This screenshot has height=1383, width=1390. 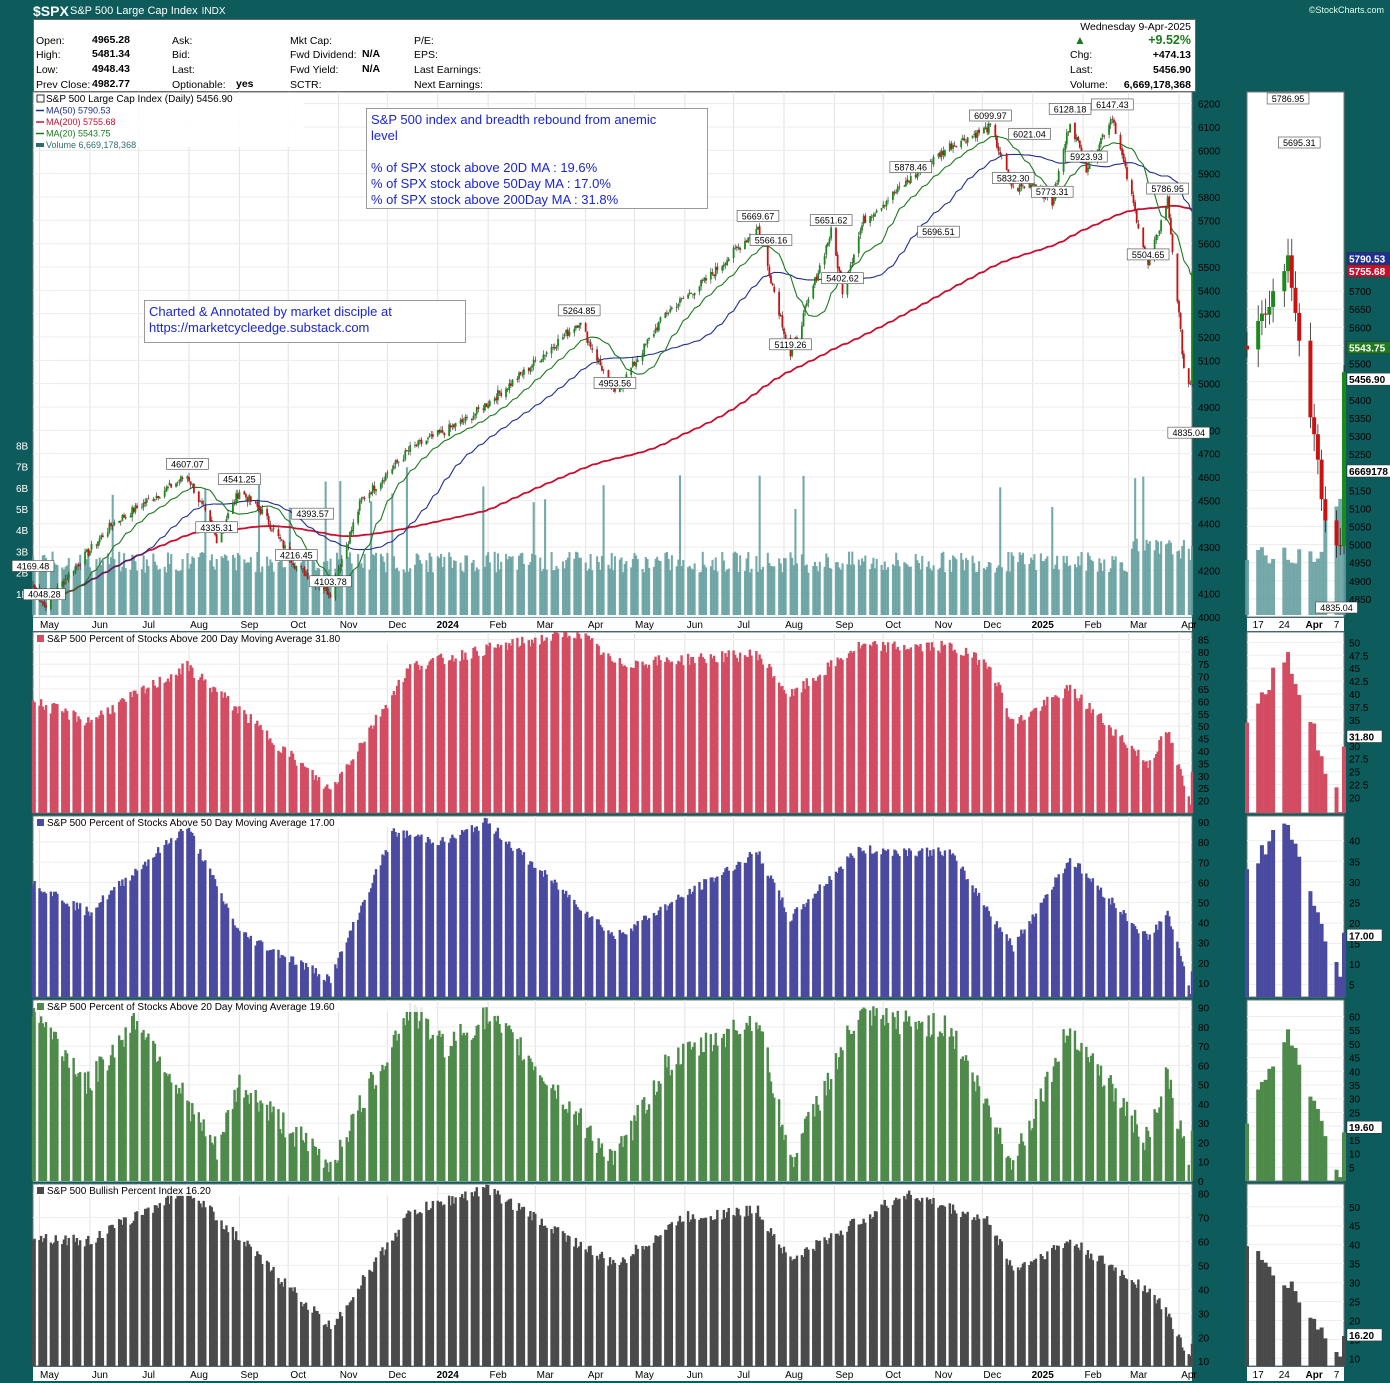 What do you see at coordinates (1204, 1066) in the screenshot?
I see `ind-y-tick: 60` at bounding box center [1204, 1066].